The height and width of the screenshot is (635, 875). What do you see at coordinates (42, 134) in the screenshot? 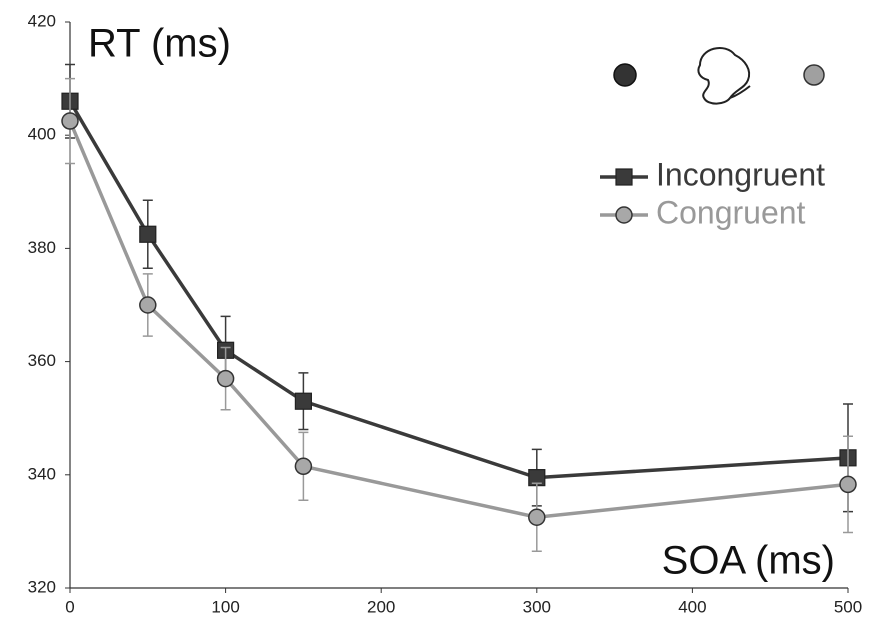
I see `y-tick-label: 400` at bounding box center [42, 134].